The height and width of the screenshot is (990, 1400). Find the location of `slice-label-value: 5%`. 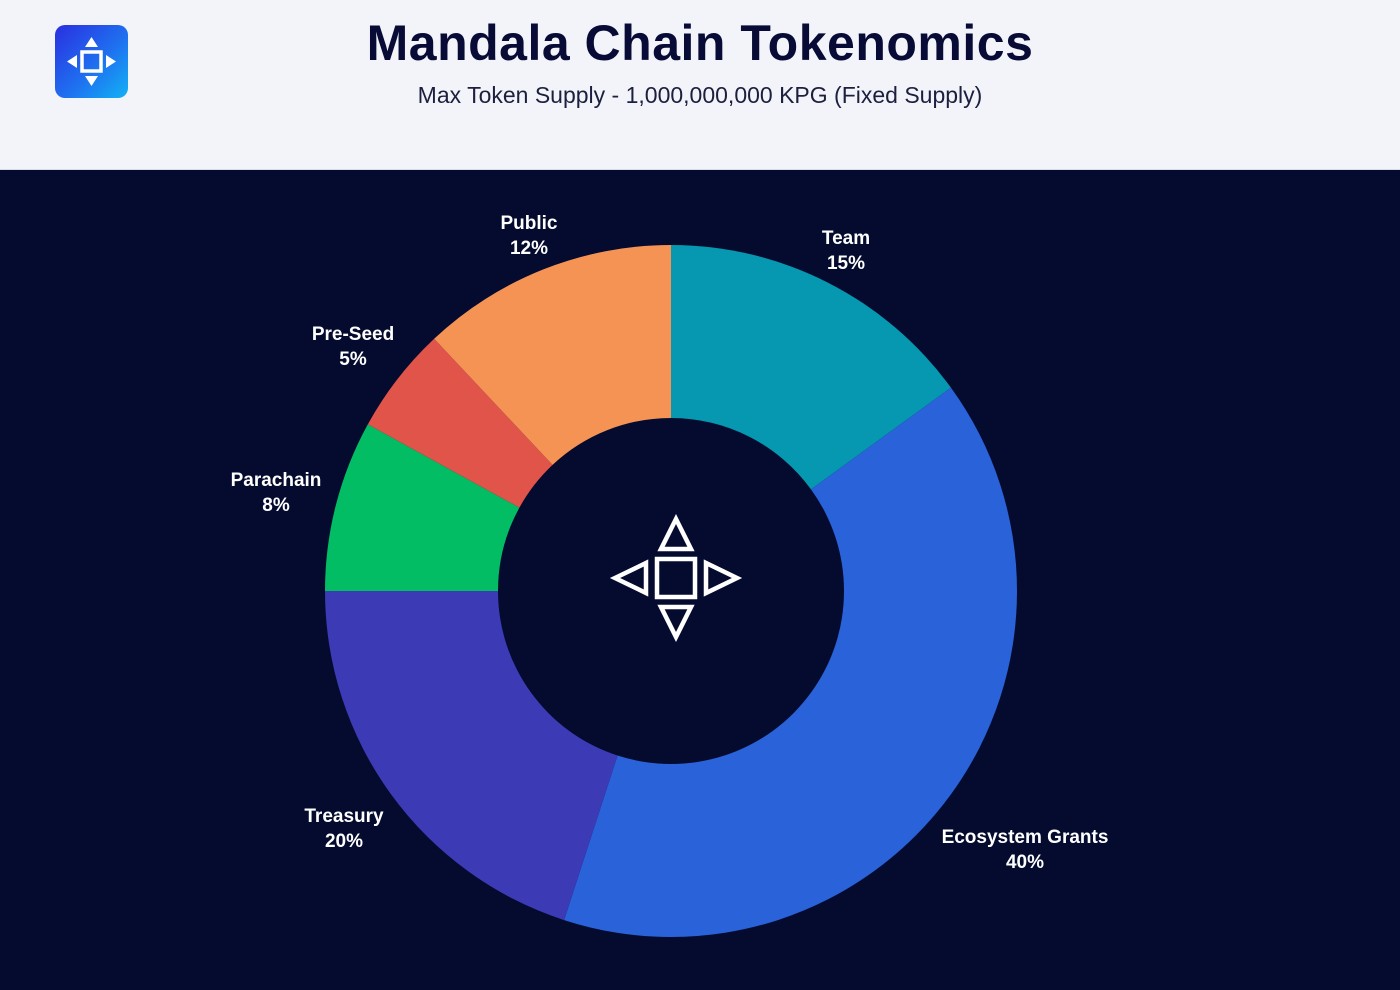

slice-label-value: 5% is located at coordinates (353, 359).